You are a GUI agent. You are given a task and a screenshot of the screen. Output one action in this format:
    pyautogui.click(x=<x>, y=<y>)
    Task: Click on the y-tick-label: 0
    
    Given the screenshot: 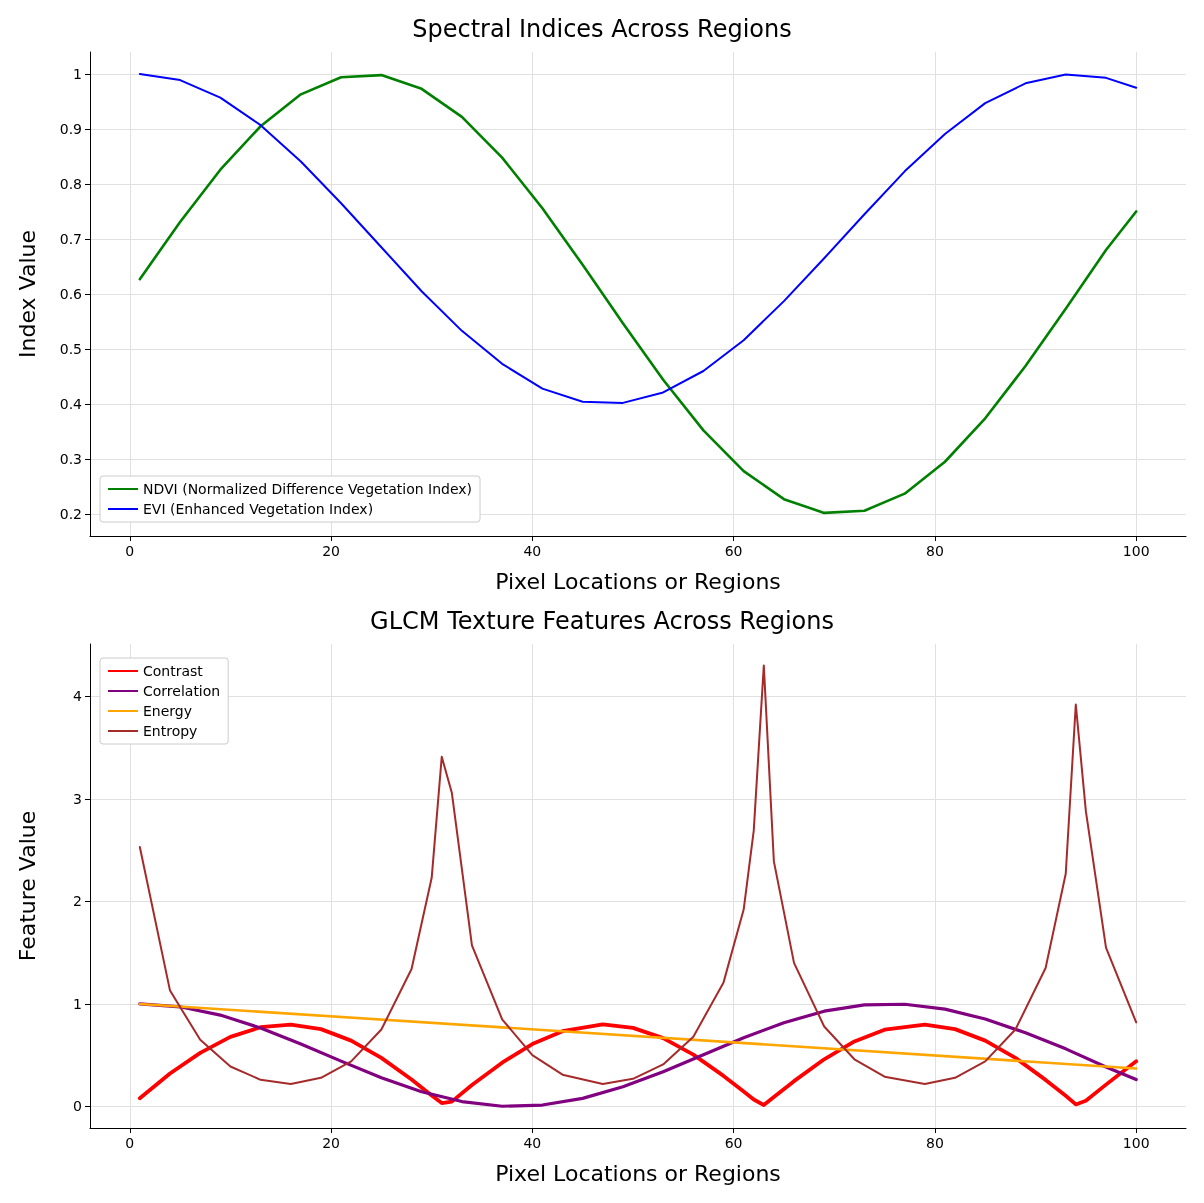 What is the action you would take?
    pyautogui.click(x=77, y=1106)
    